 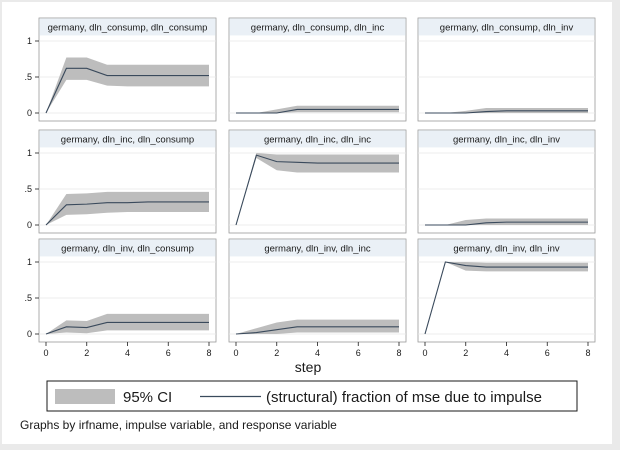 What do you see at coordinates (506, 181) in the screenshot?
I see `panel-6: germany, dln_inc, dln_inv` at bounding box center [506, 181].